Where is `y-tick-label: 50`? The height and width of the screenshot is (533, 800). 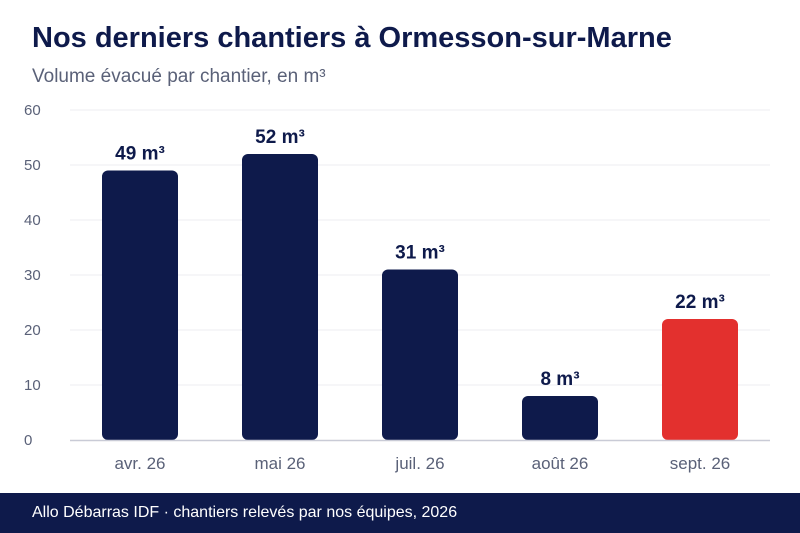 y-tick-label: 50 is located at coordinates (32, 165).